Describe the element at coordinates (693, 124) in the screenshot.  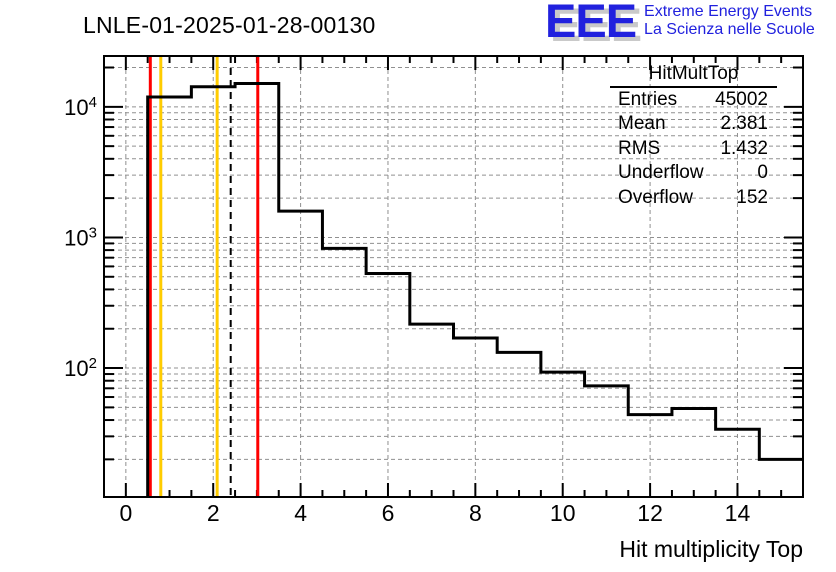
I see `stats-row: Mean 2.381` at that location.